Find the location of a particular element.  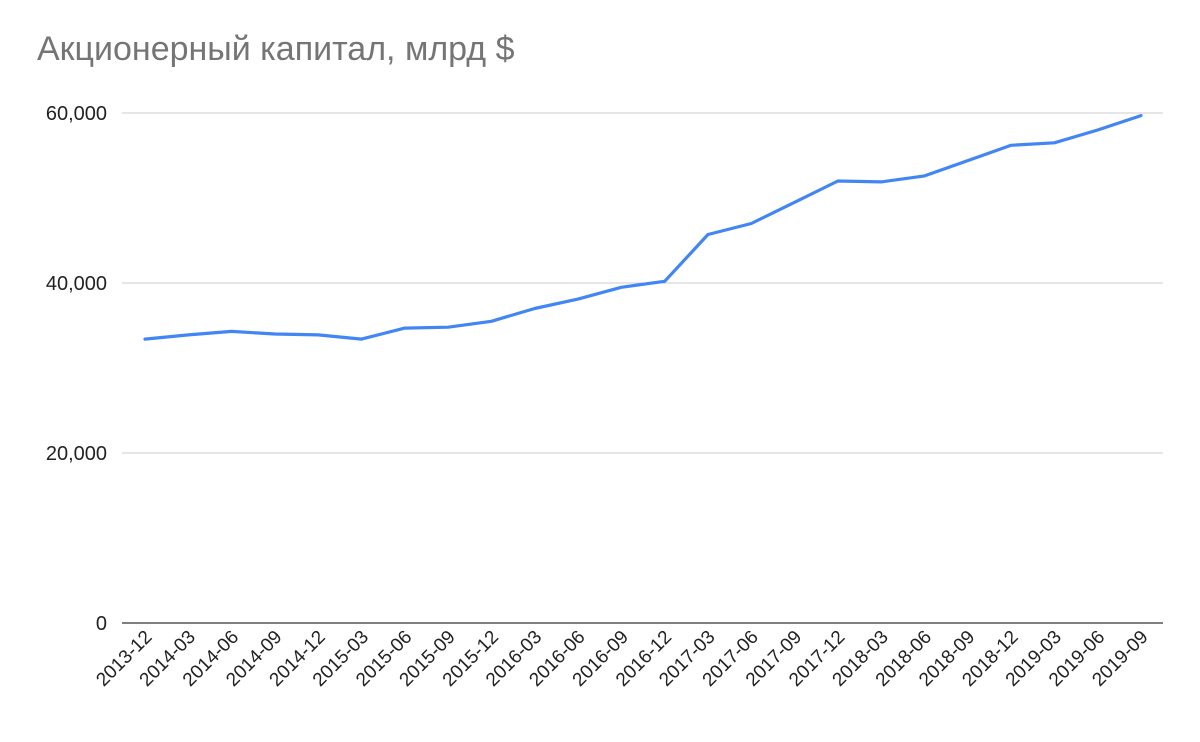

y-tick-label: 40,000 is located at coordinates (76, 284).